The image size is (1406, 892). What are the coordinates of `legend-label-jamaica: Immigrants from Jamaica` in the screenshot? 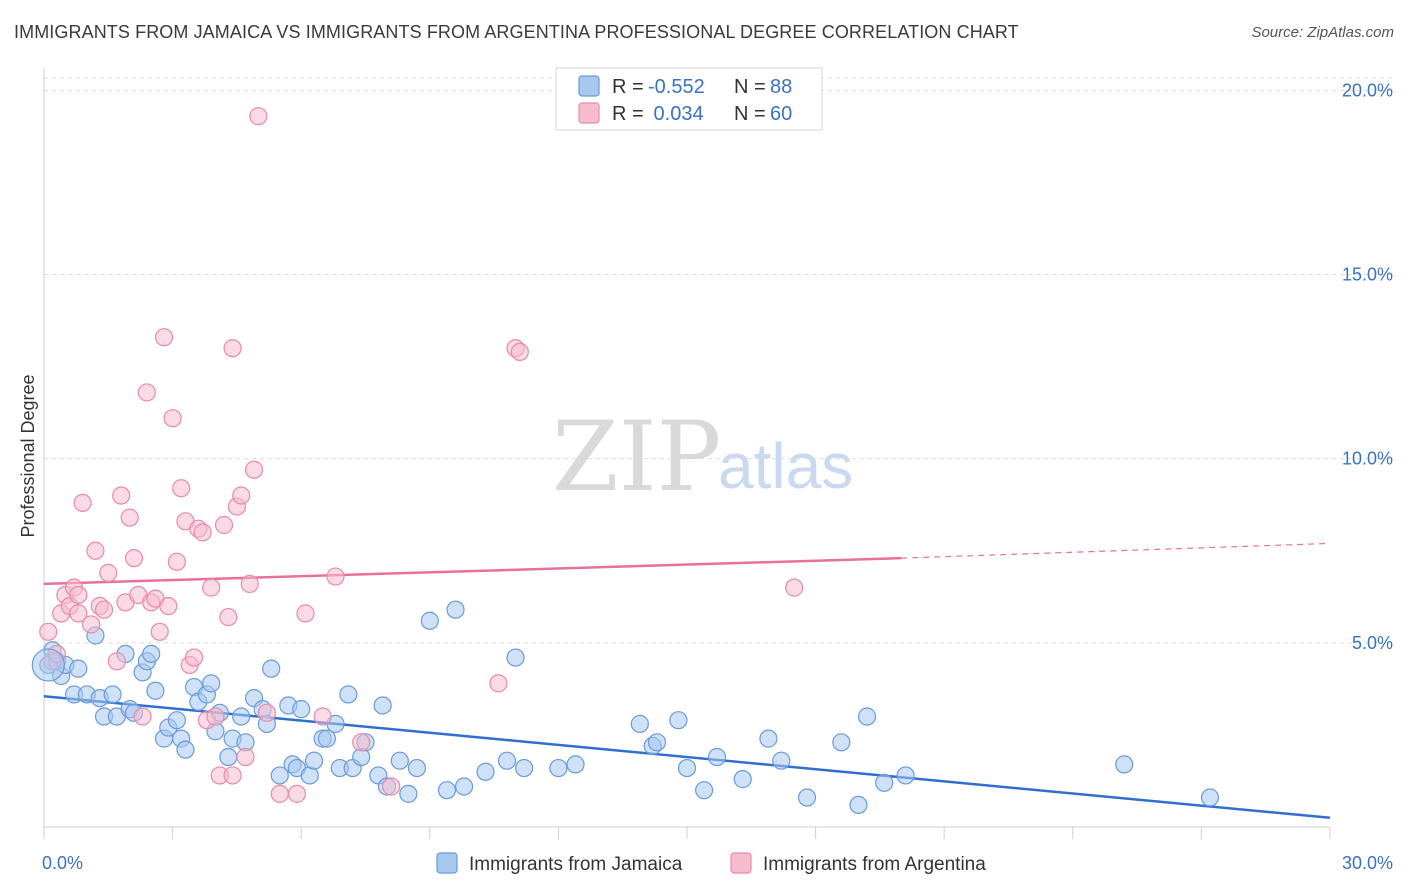 It's located at (576, 864).